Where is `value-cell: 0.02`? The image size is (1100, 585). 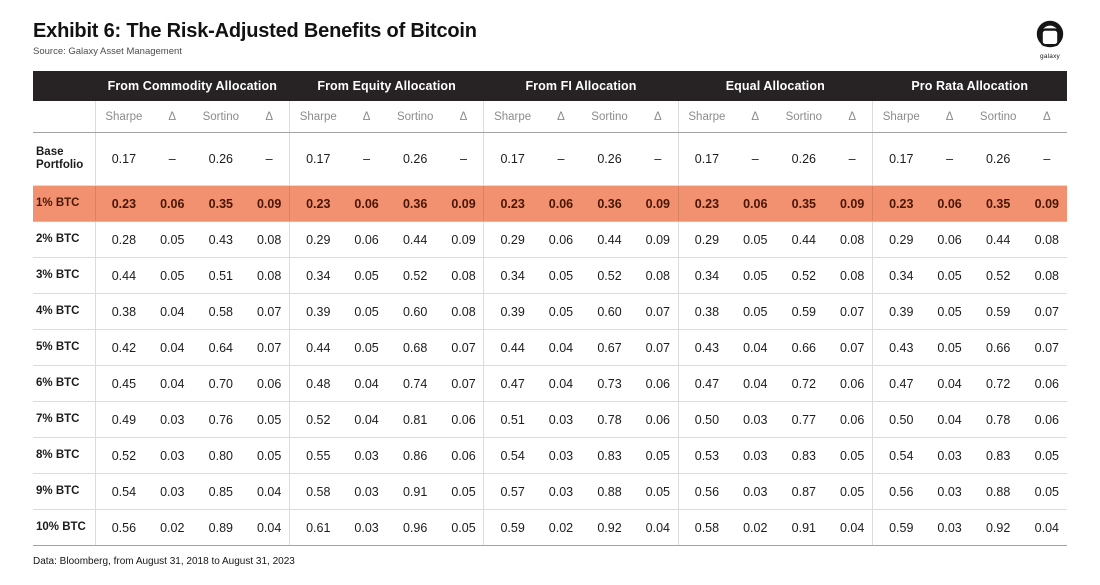 value-cell: 0.02 is located at coordinates (560, 527).